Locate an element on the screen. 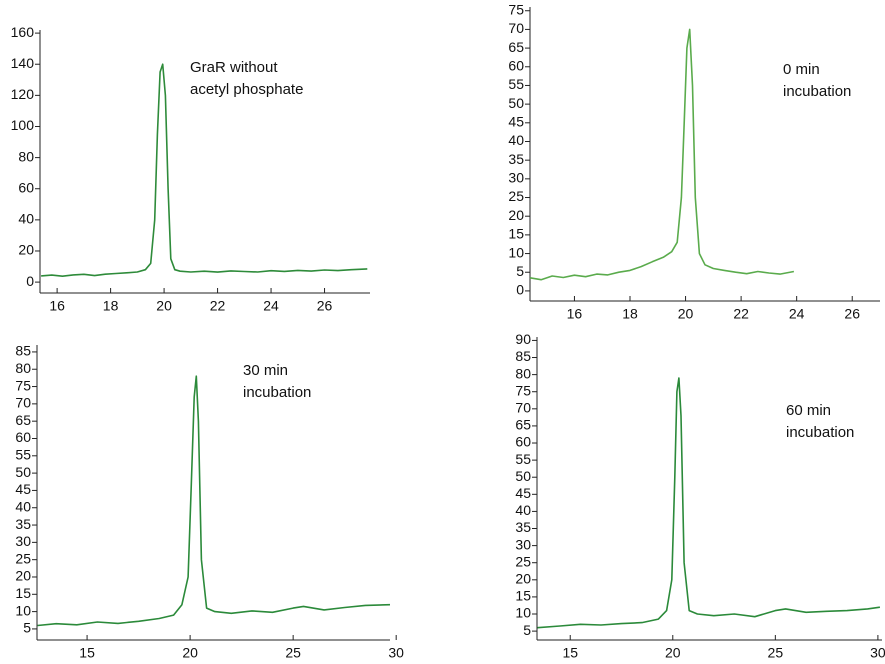  y-tick-label: 140 is located at coordinates (23, 63).